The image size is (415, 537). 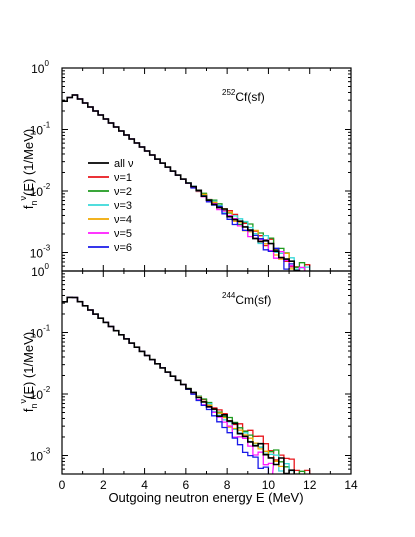 I want to click on legend-label: ν=4, so click(x=123, y=220).